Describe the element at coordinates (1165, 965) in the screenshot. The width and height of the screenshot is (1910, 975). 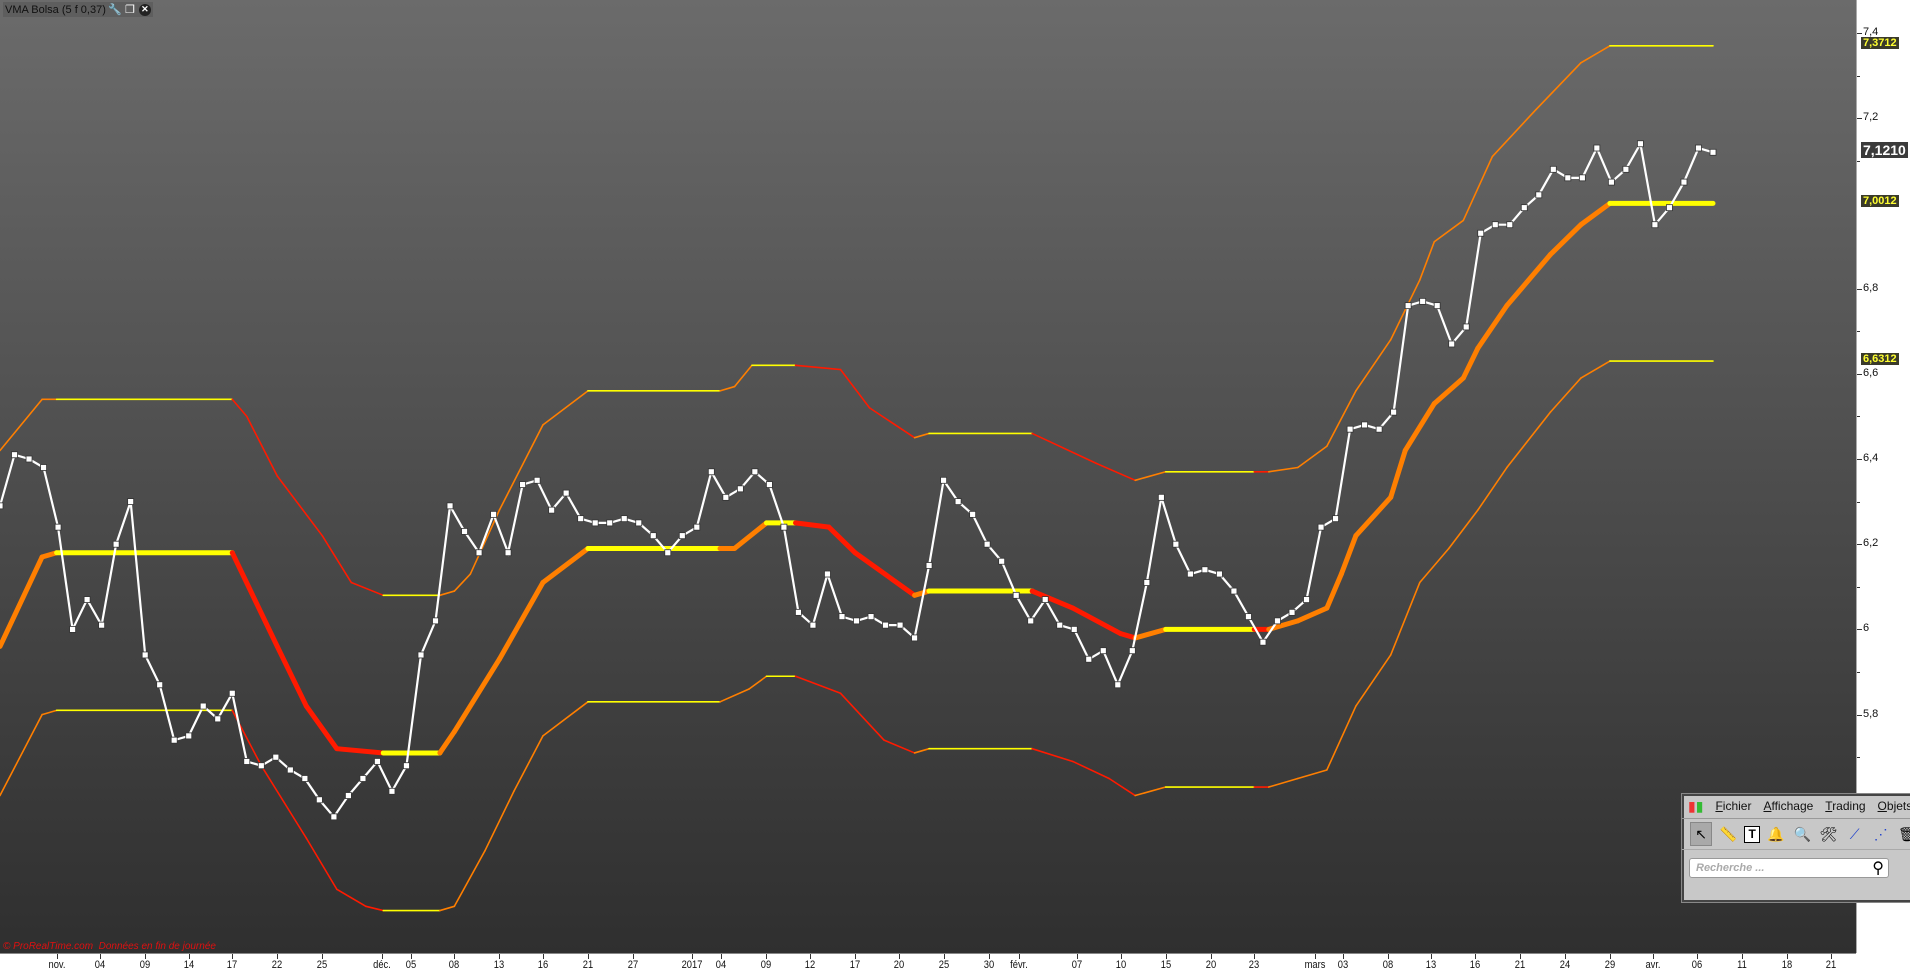
I see `x-tick-label: 15` at that location.